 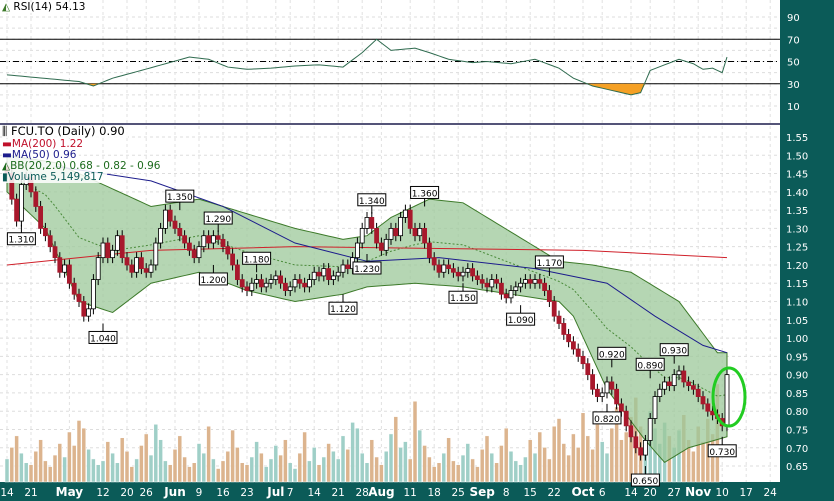 What do you see at coordinates (797, 229) in the screenshot?
I see `price-tick-label: 1.30` at bounding box center [797, 229].